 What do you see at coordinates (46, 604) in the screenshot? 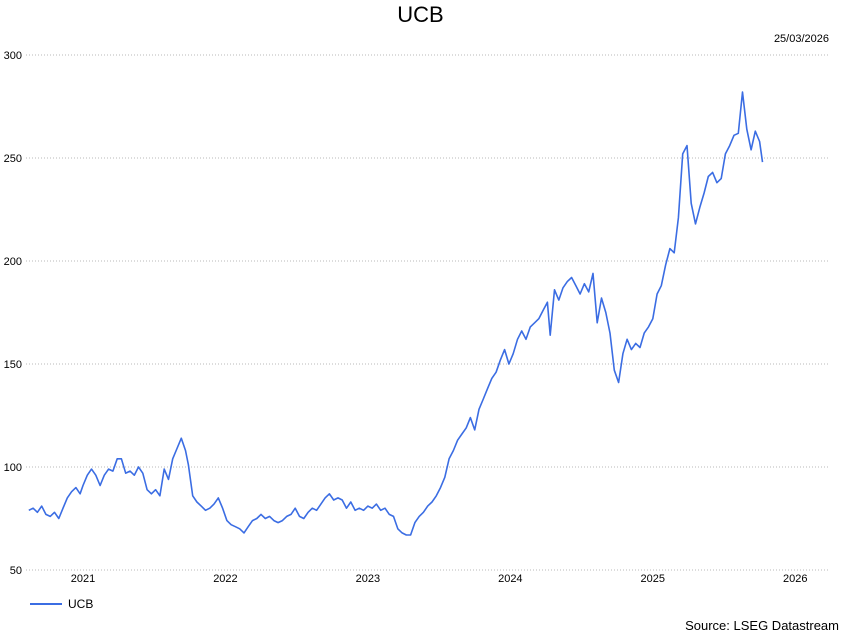
I see `legend-swatch-ucb` at bounding box center [46, 604].